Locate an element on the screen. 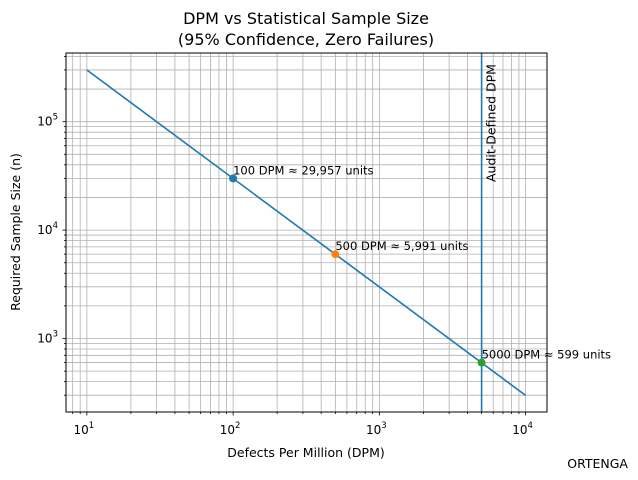  x-tick-label: 10² is located at coordinates (230, 429).